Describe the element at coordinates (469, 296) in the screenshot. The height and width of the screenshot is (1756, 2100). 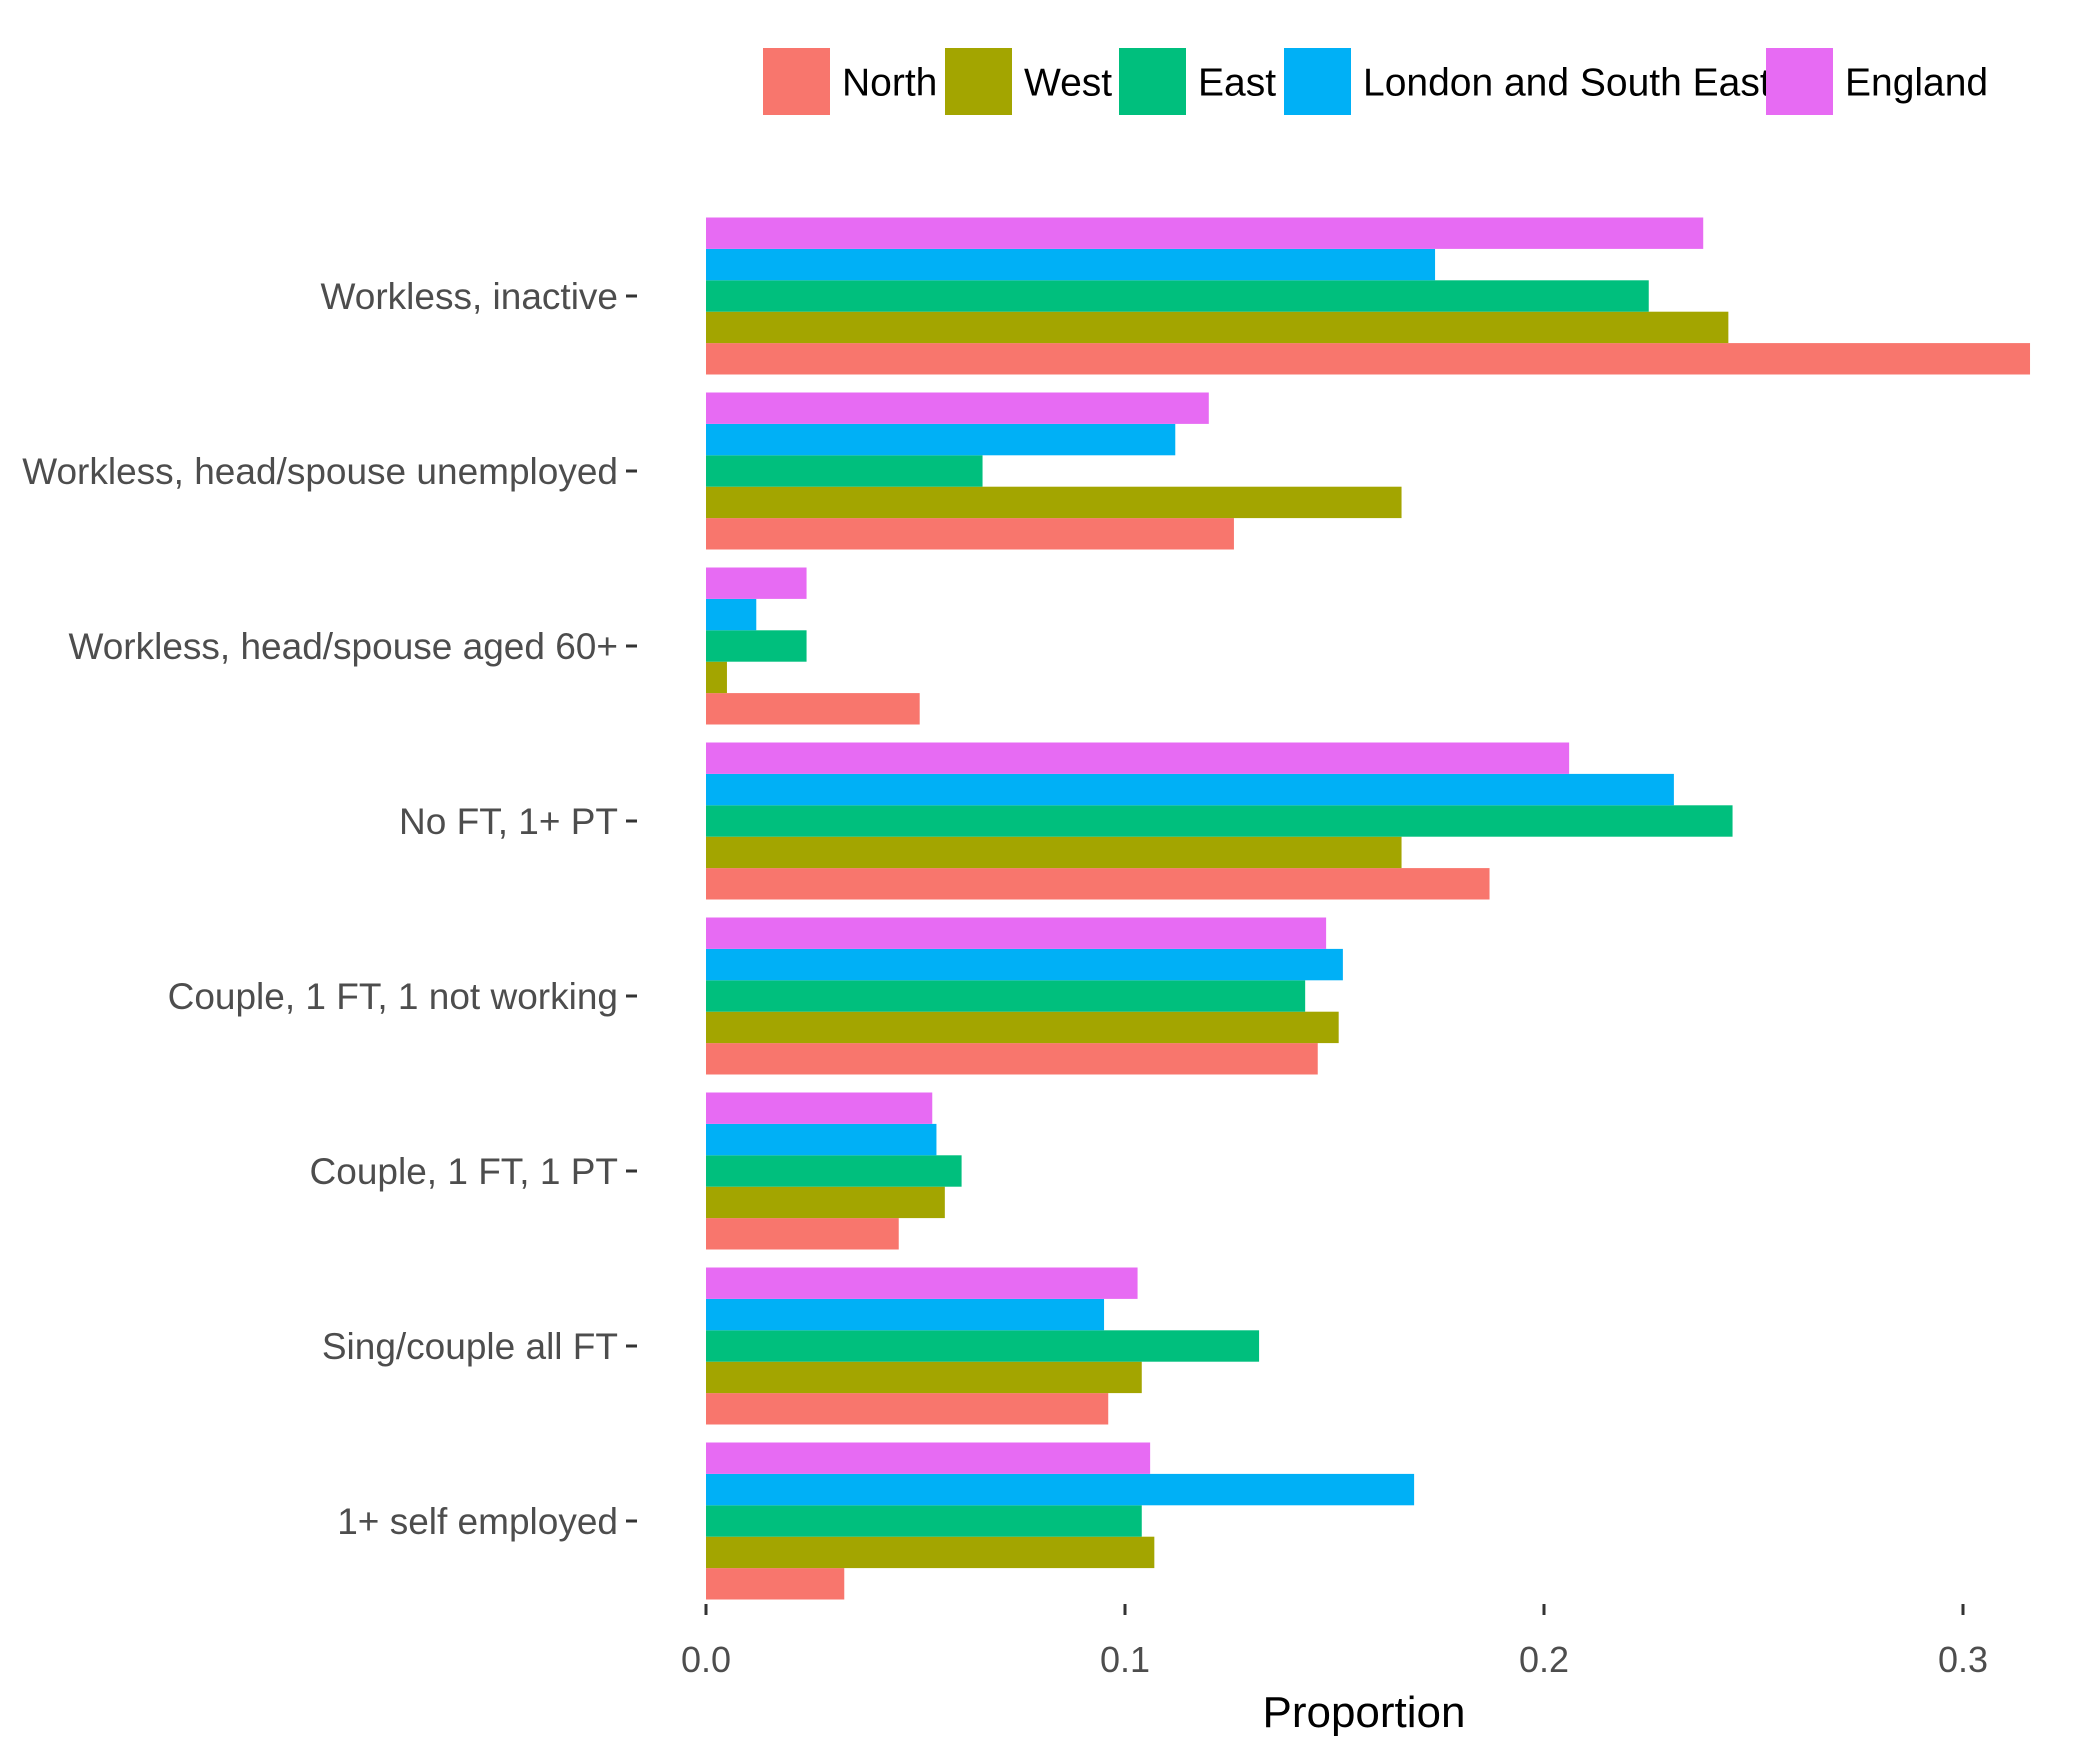
I see `y-tick-label: Workless, inactive` at that location.